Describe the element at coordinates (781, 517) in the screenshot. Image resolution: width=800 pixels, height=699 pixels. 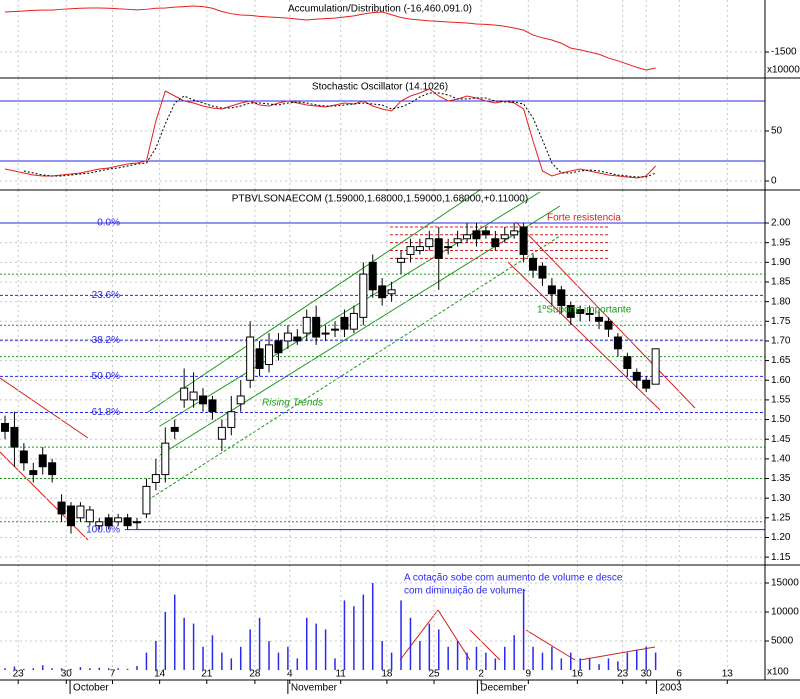
I see `y-tick-label: 1.25` at that location.